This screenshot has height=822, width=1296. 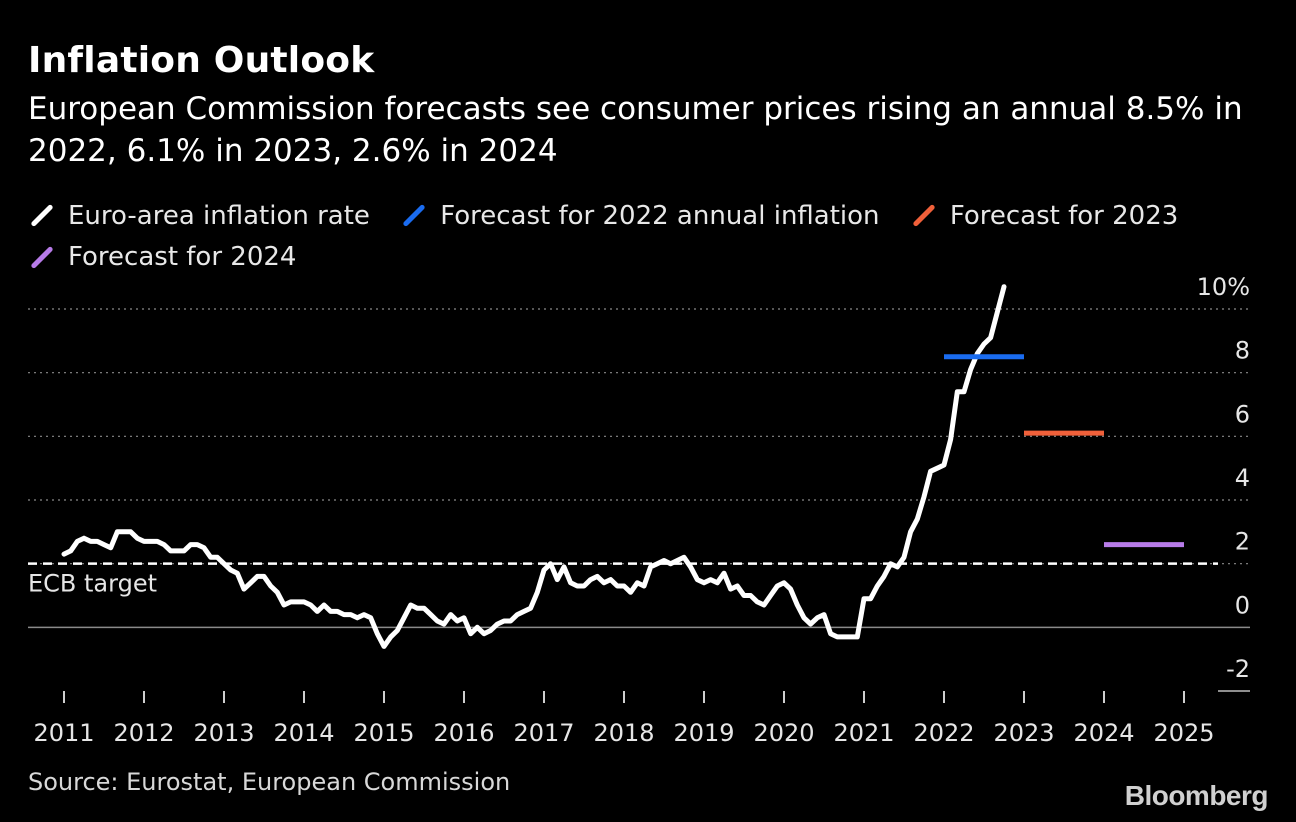 What do you see at coordinates (1103, 733) in the screenshot?
I see `x-tick-label: 2024` at bounding box center [1103, 733].